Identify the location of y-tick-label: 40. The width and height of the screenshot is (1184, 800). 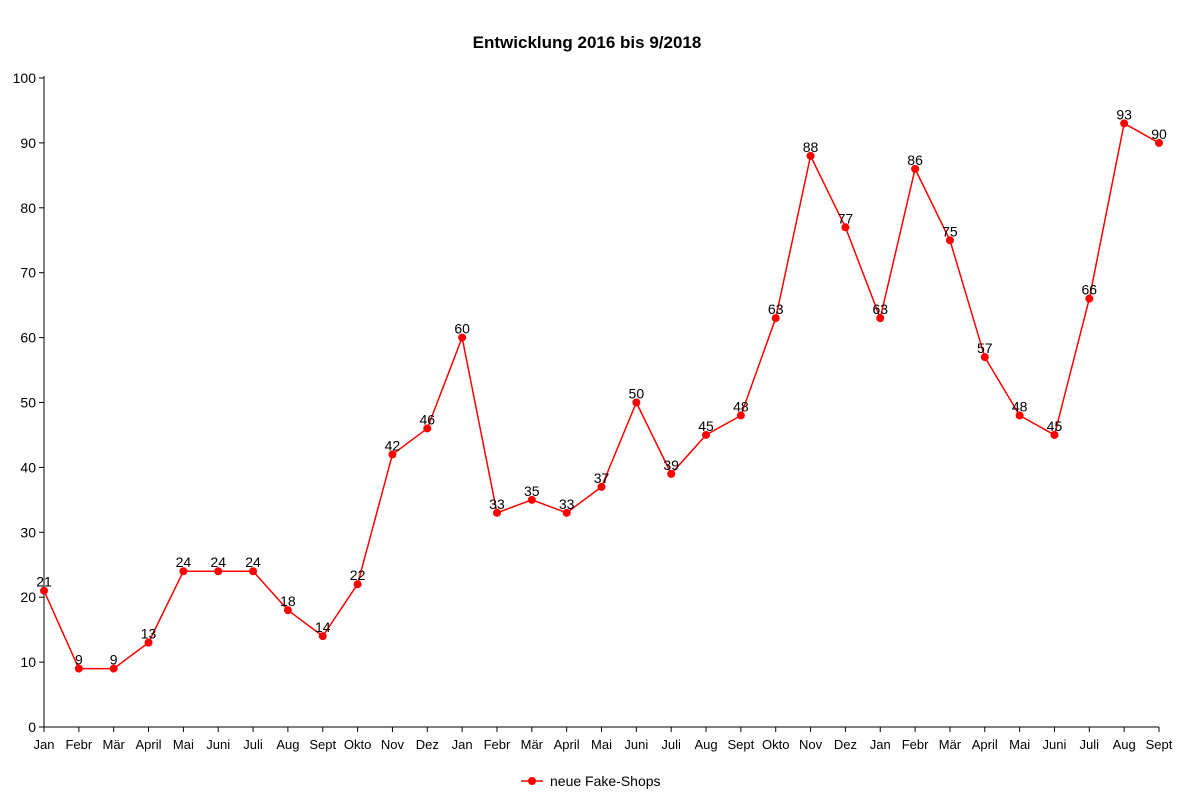
(28, 467).